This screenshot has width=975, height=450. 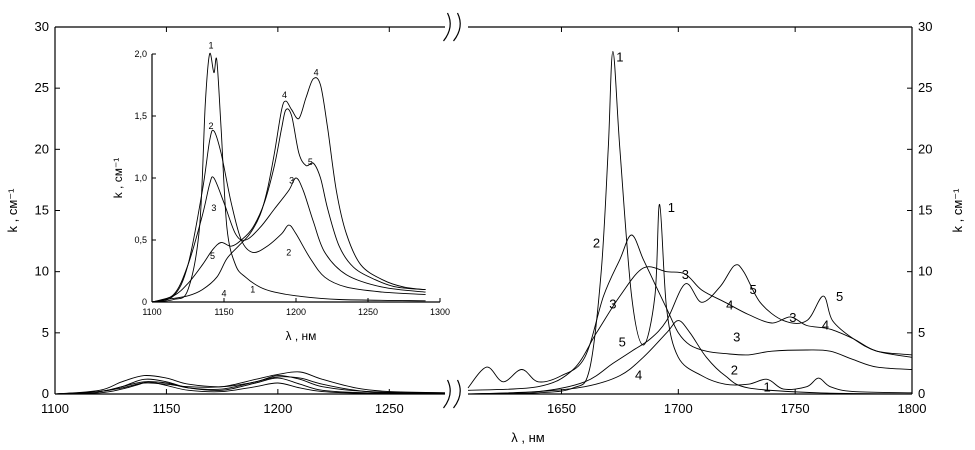 What do you see at coordinates (925, 210) in the screenshot?
I see `y-tick-label-right: 15` at bounding box center [925, 210].